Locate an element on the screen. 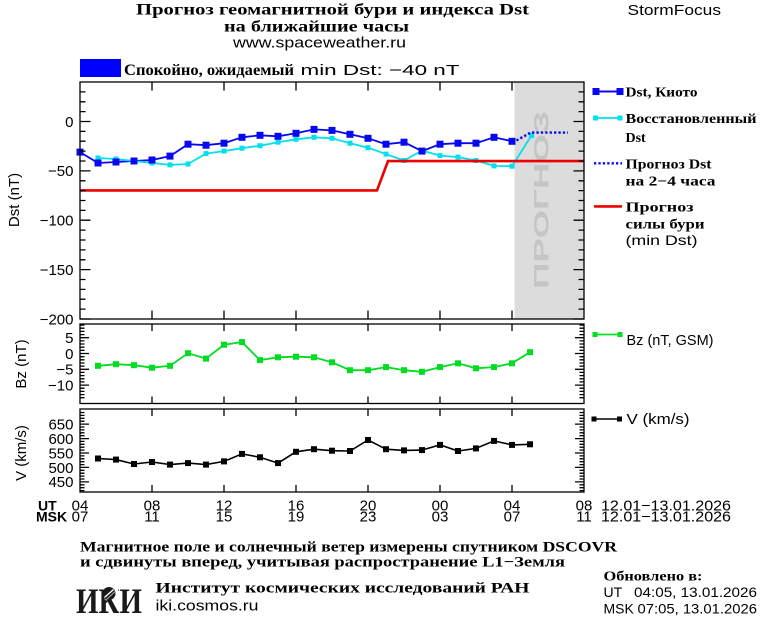  svg-text: 07:05, 13.01.2026 is located at coordinates (698, 609).